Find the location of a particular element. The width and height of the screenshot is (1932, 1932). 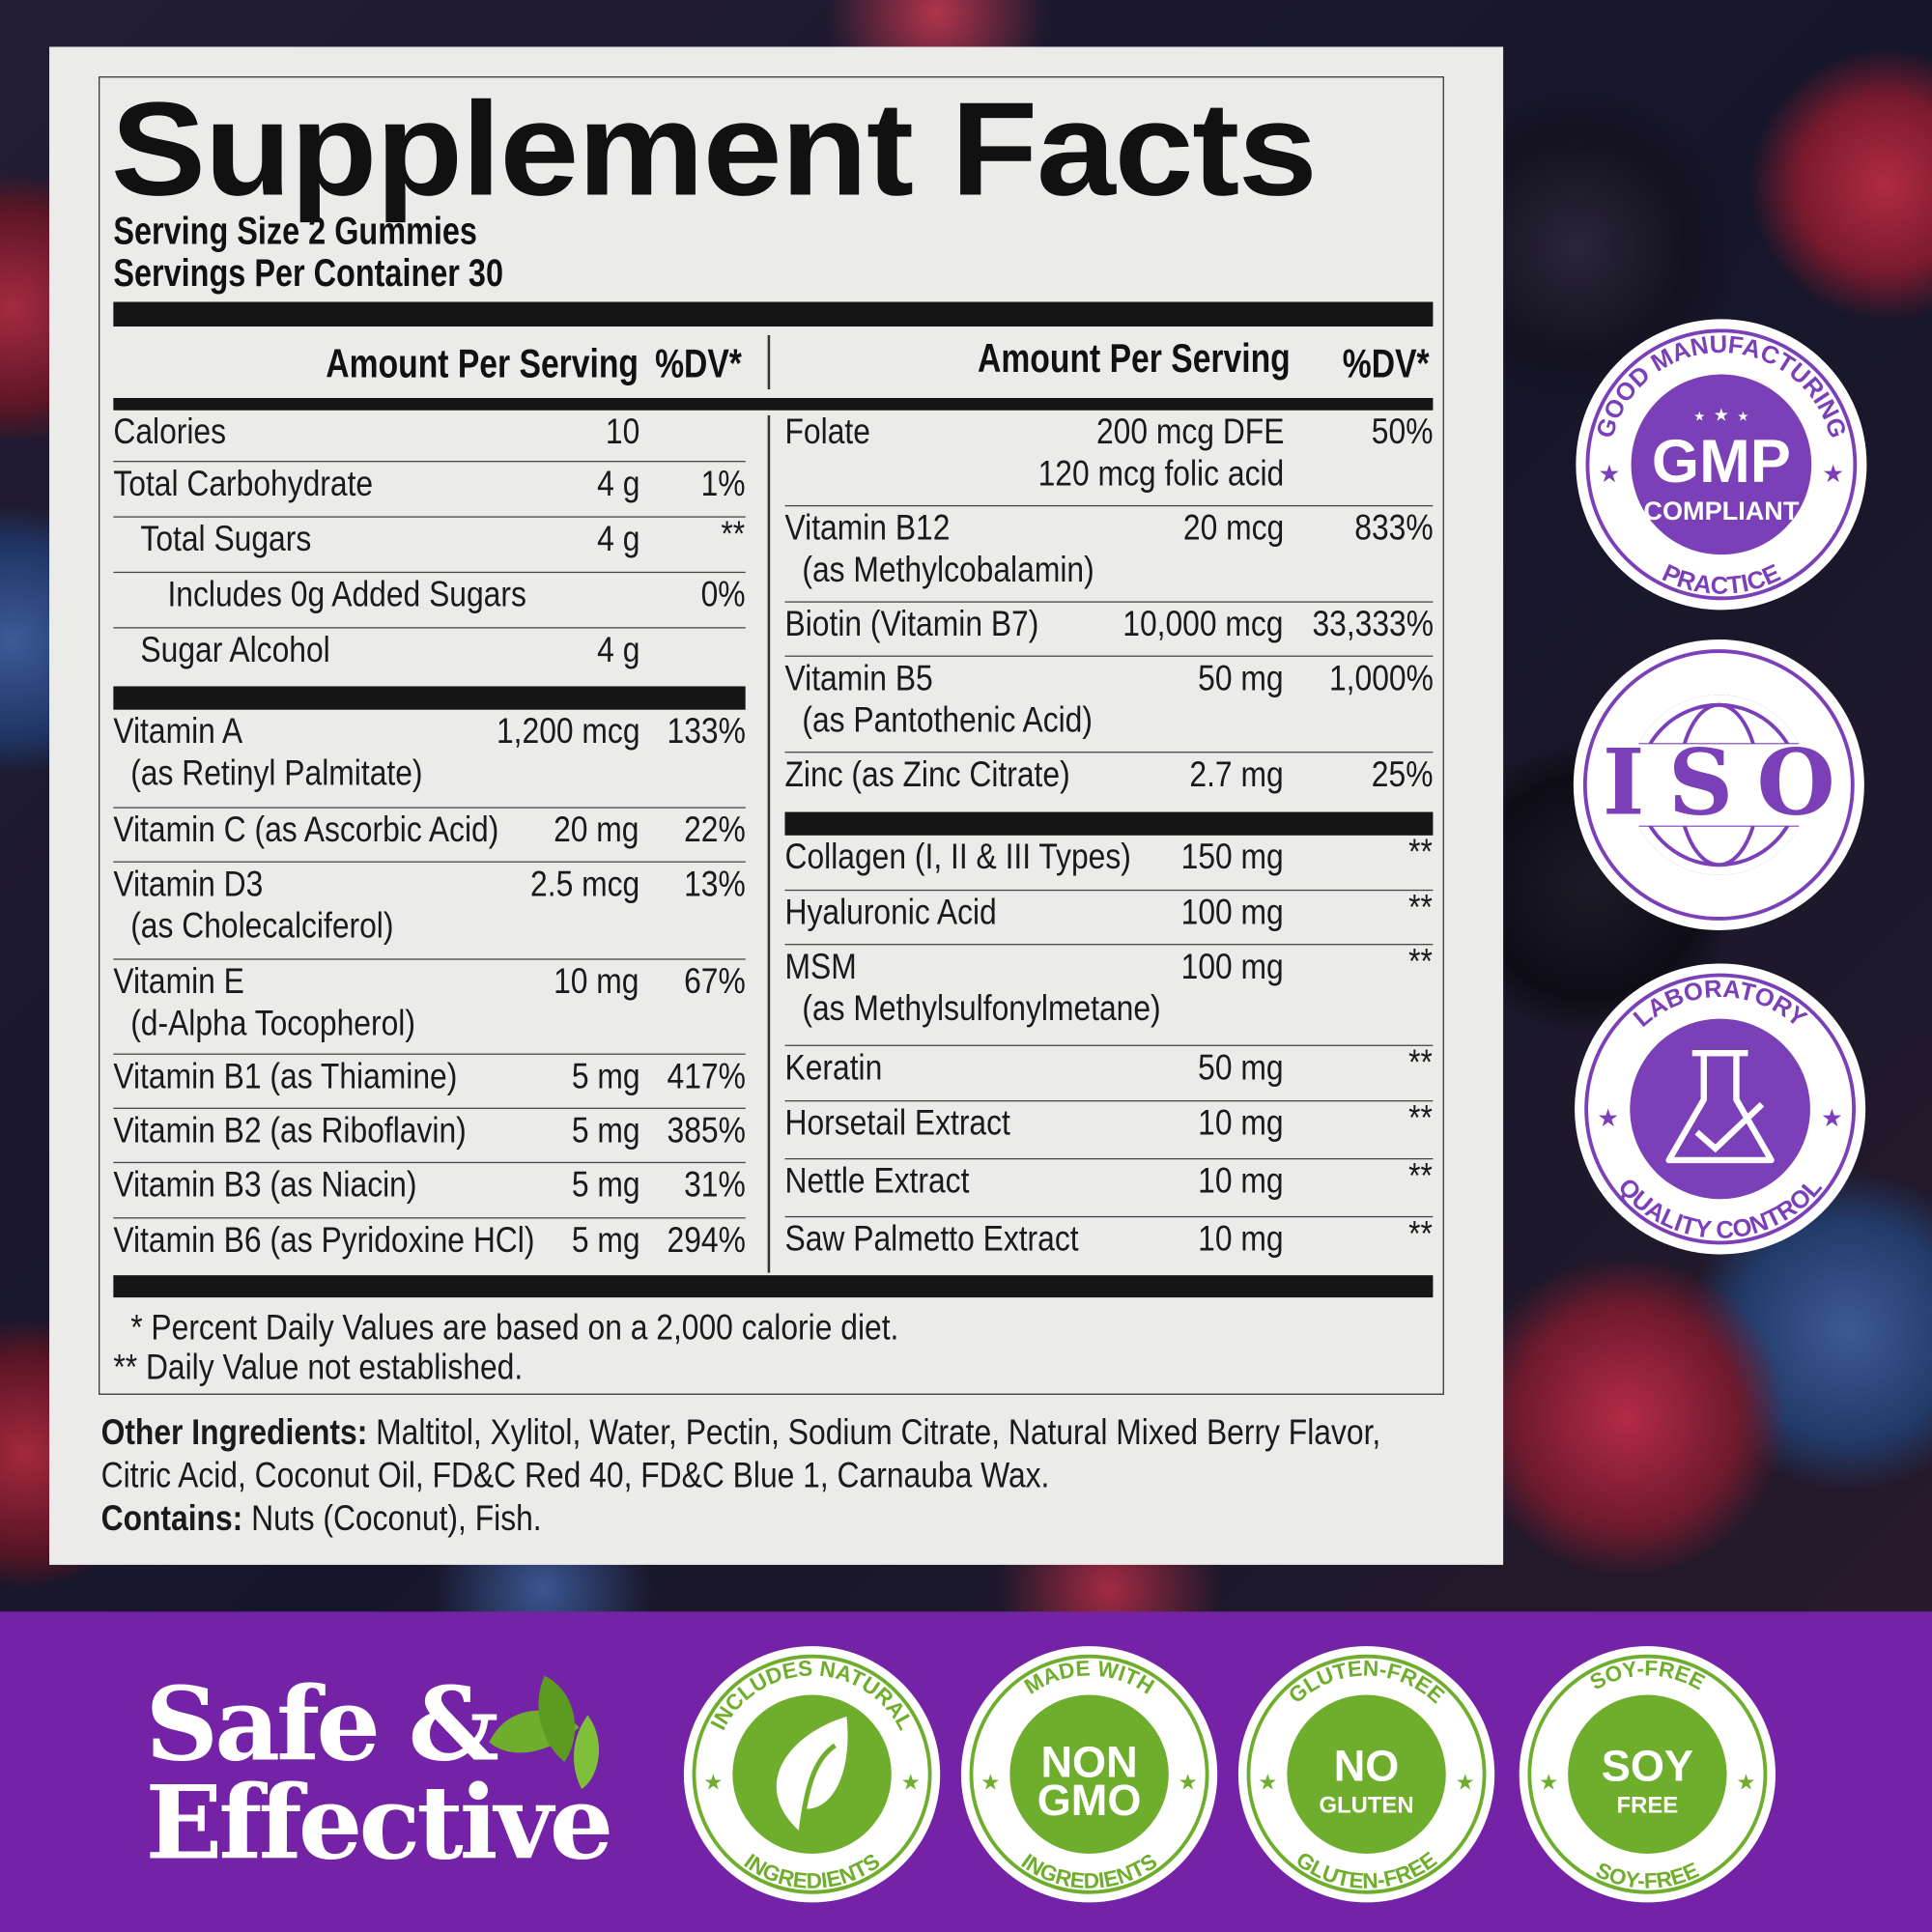

nutrient-name: Horsetail Extract is located at coordinates (897, 1123).